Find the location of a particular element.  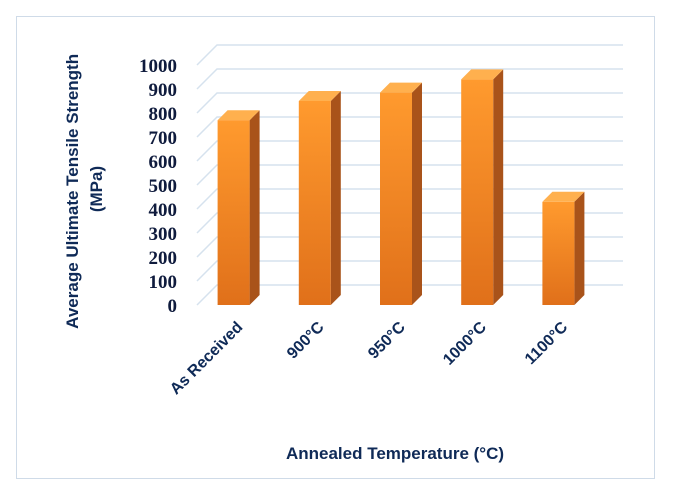

y-tick-label: 600 is located at coordinates (163, 162).